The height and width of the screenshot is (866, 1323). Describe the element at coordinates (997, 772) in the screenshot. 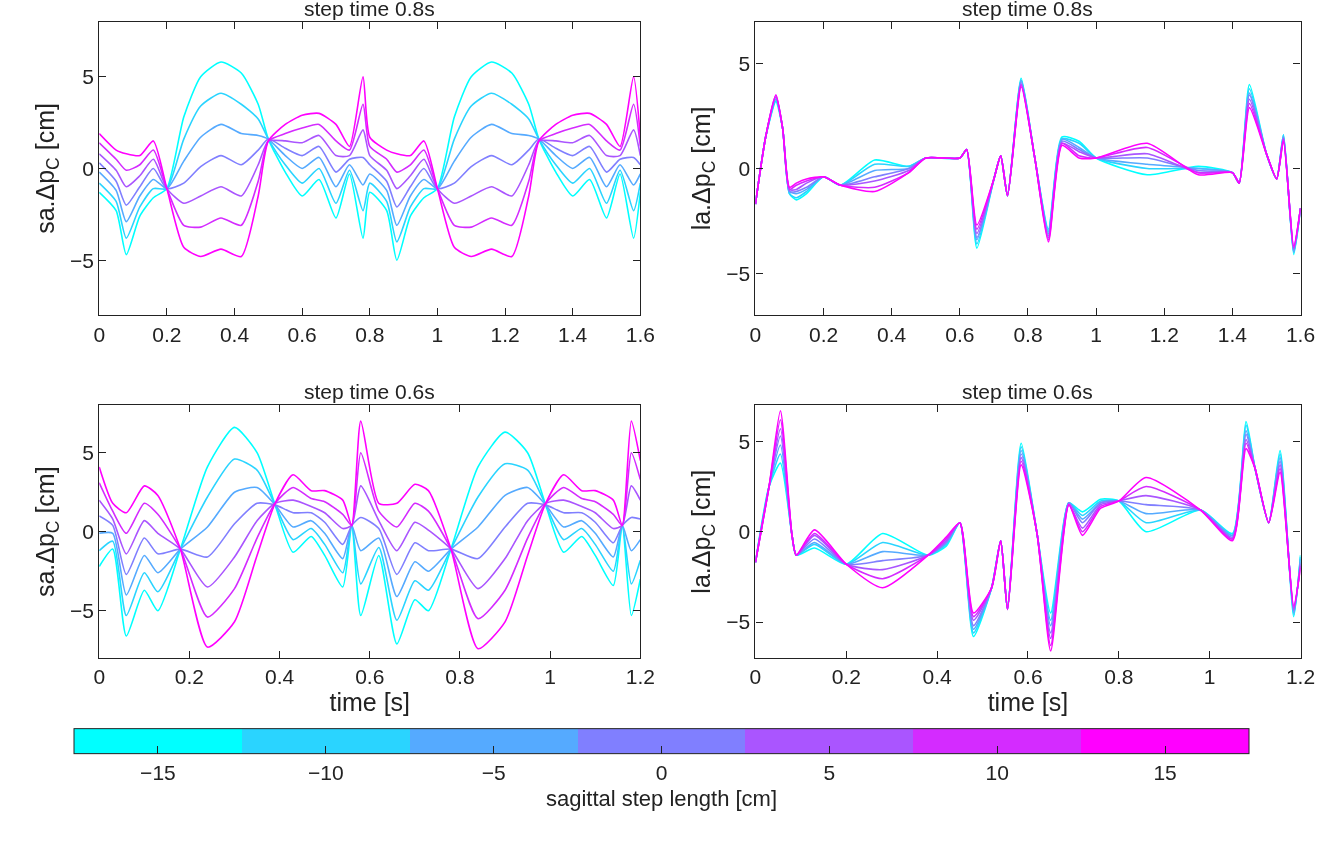

I see `color-bar-label: 10` at that location.